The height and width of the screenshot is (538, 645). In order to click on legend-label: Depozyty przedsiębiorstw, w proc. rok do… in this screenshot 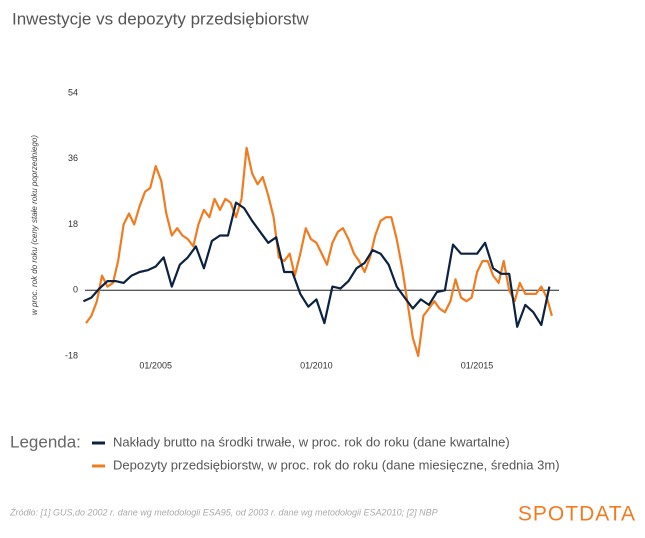, I will do `click(336, 464)`.